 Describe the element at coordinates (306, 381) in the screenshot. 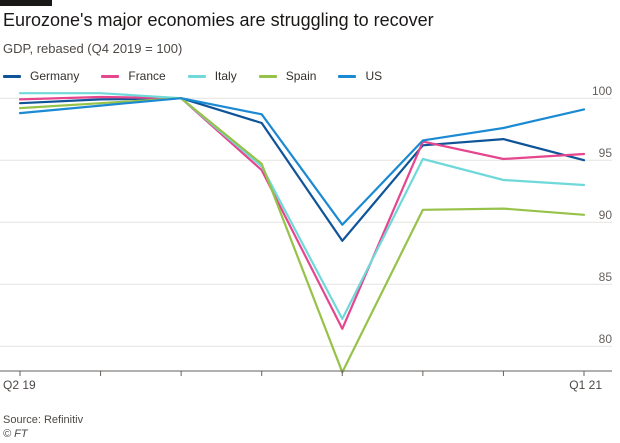

I see `chart-axis: Q2 19 Q1 21` at that location.